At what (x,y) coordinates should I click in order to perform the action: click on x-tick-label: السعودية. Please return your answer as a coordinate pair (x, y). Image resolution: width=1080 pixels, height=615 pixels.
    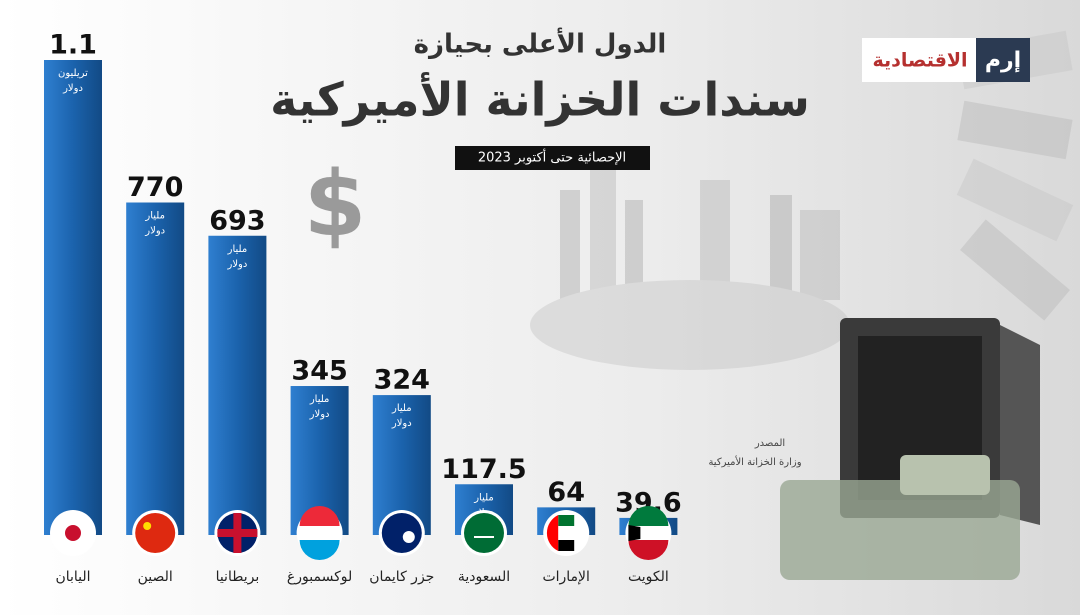
    Looking at the image, I should click on (484, 577).